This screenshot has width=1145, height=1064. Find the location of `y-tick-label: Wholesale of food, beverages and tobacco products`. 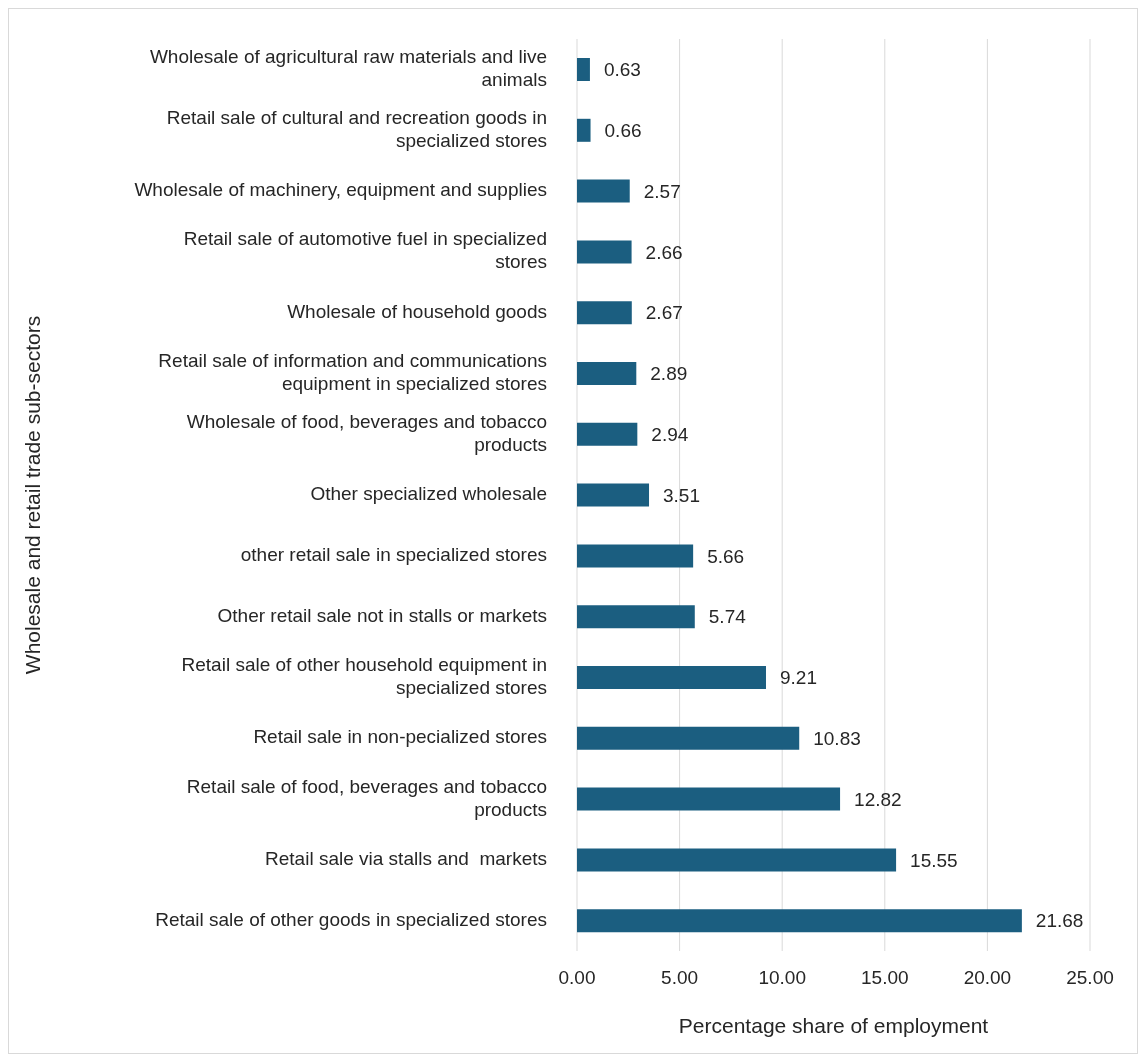

y-tick-label: Wholesale of food, beverages and tobacco products is located at coordinates (366, 432).